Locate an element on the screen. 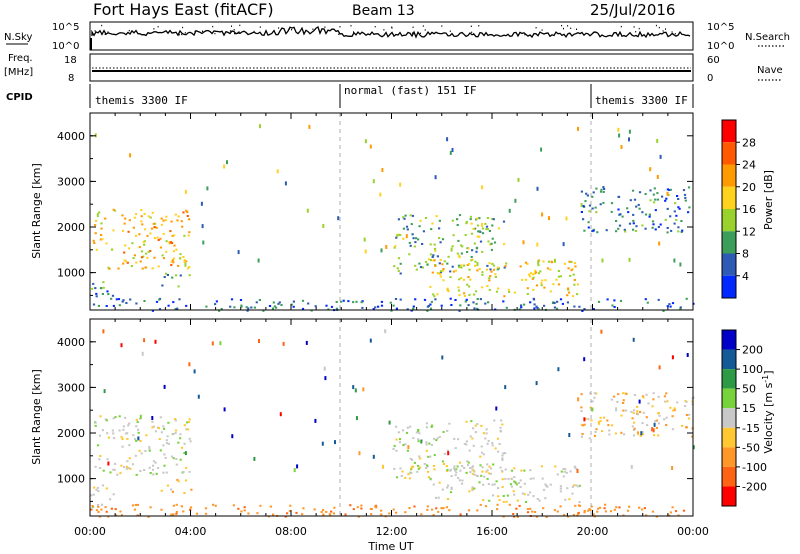 This screenshot has height=554, width=800. nsky-strip-frame is located at coordinates (391, 36).